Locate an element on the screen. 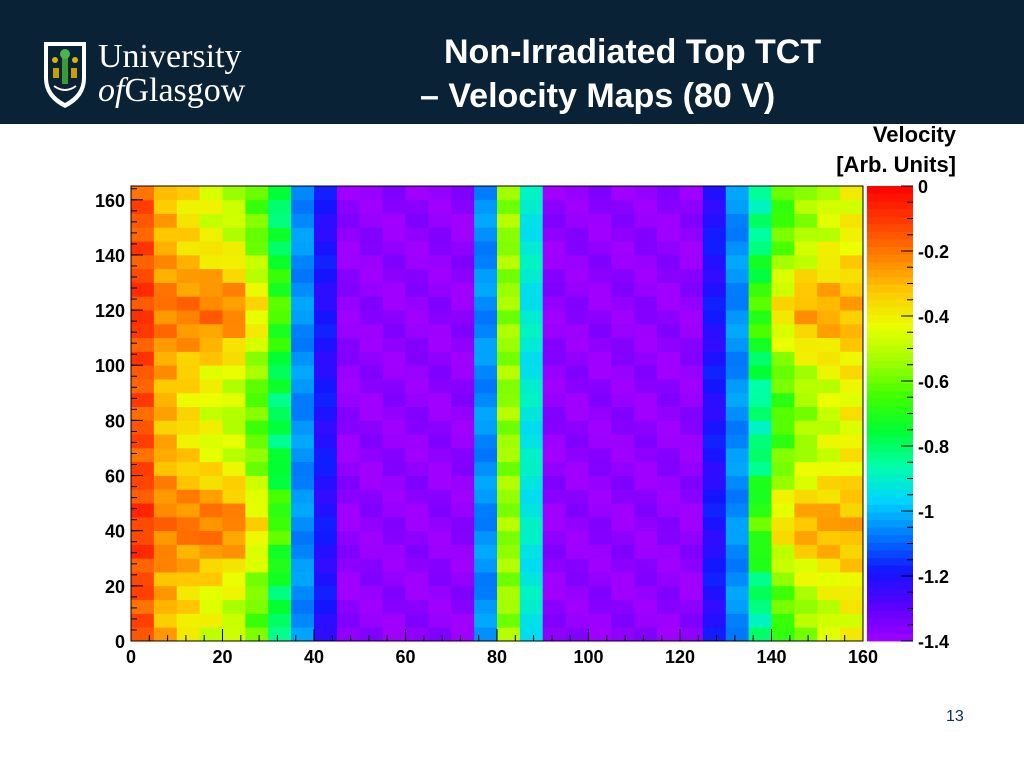 The height and width of the screenshot is (768, 1024). colorbar is located at coordinates (890, 414).